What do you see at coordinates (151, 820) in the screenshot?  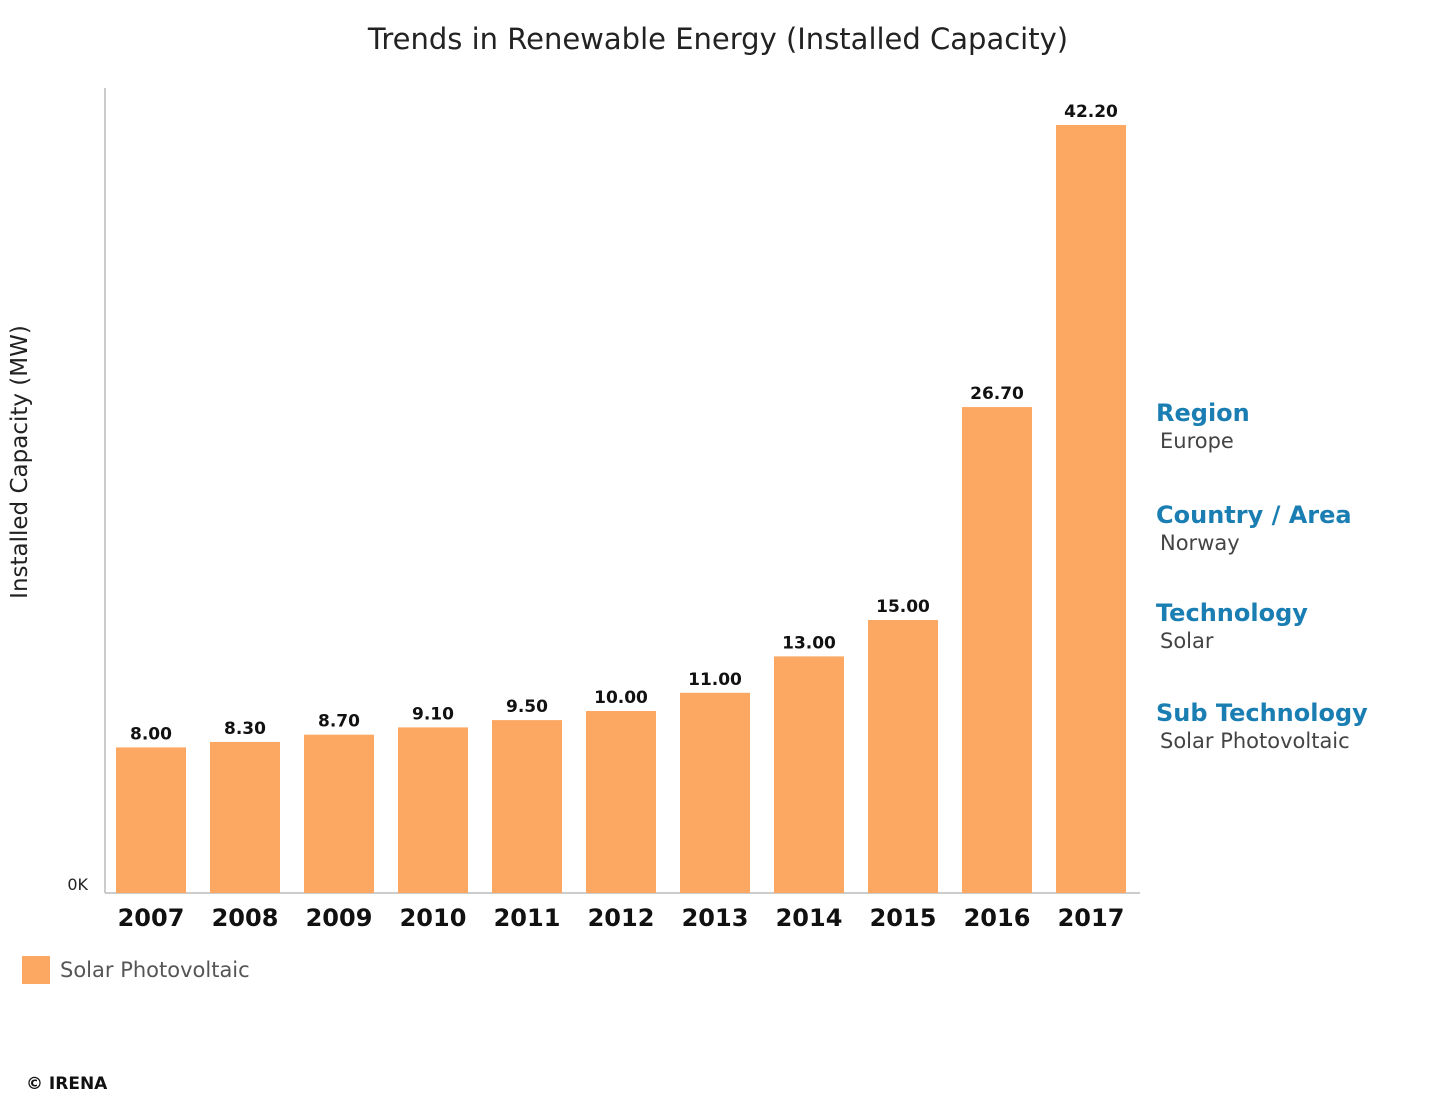 I see `bar-2007` at bounding box center [151, 820].